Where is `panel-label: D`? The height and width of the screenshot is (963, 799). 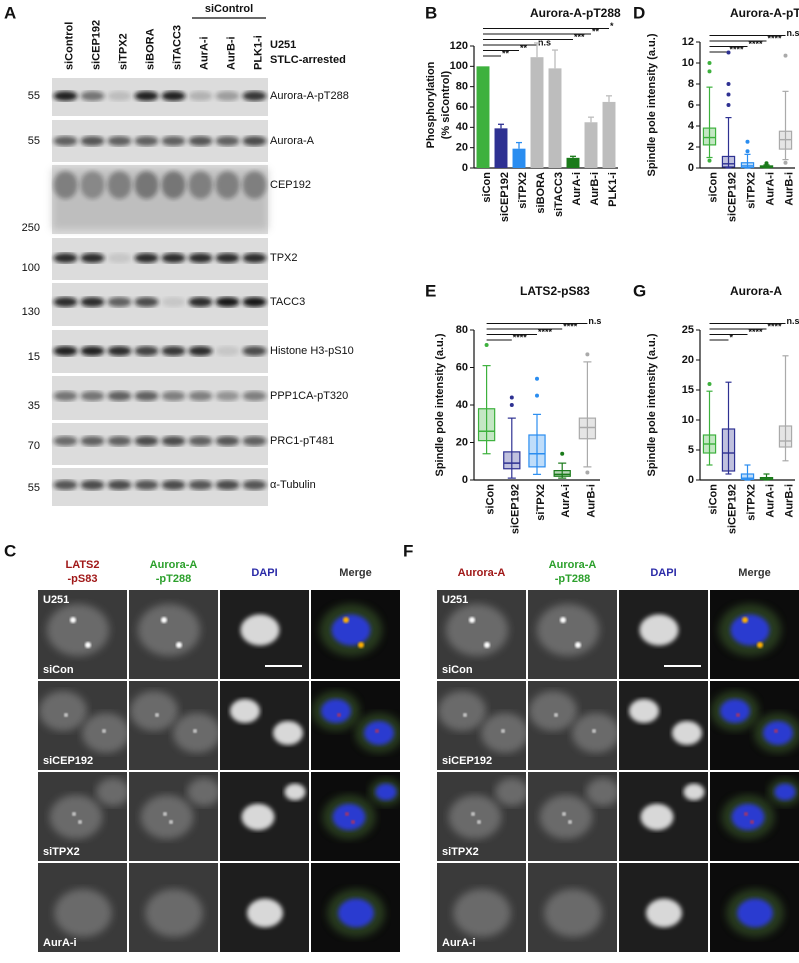 panel-label: D is located at coordinates (639, 12).